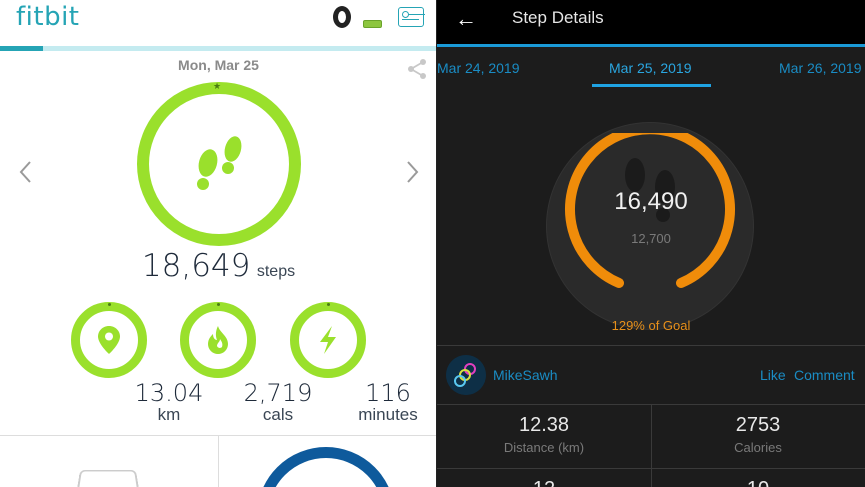  Describe the element at coordinates (218, 48) in the screenshot. I see `tab-bar` at that location.